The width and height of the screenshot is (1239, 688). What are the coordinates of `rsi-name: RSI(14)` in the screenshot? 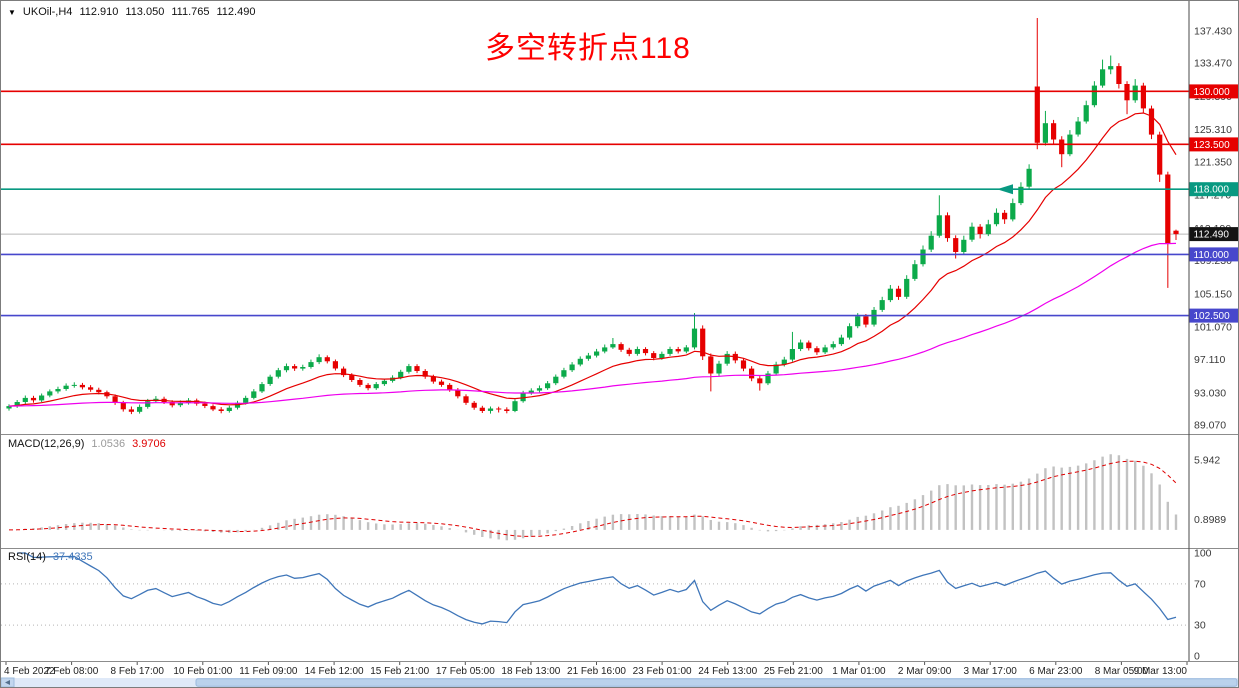 It's located at (27, 557).